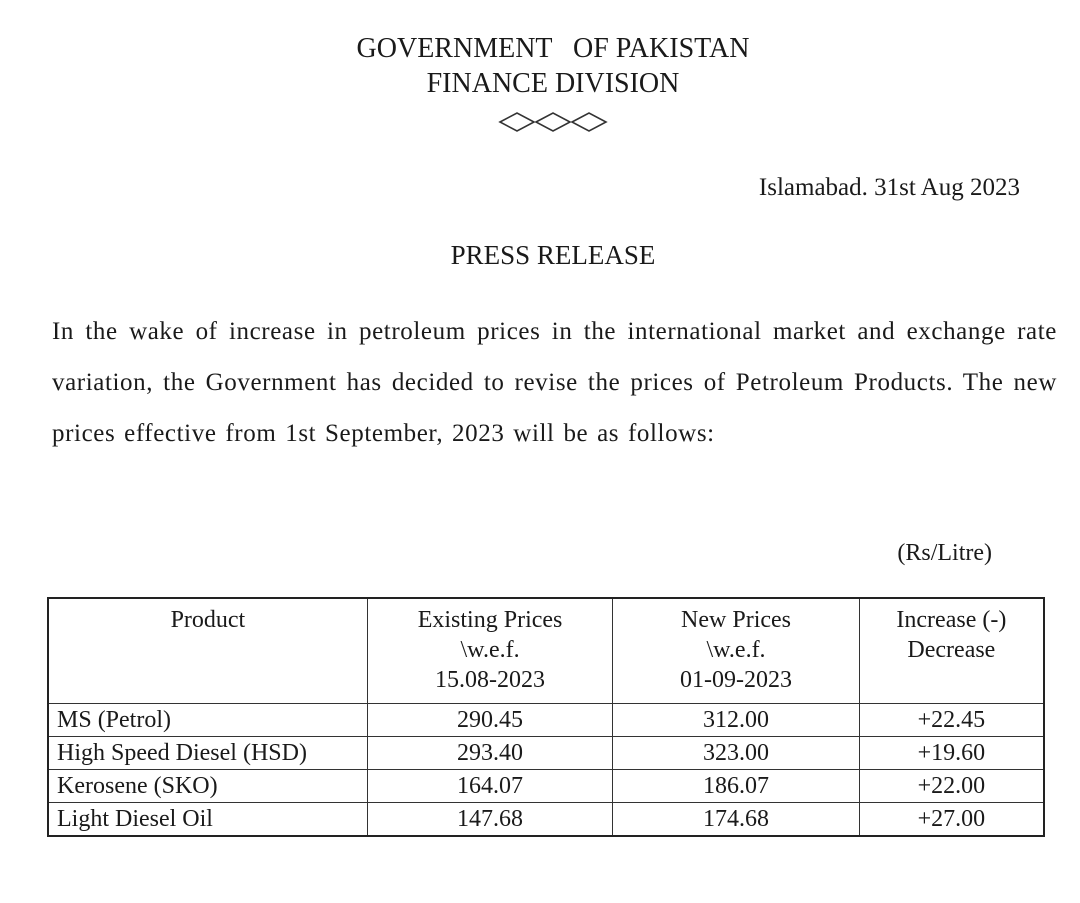  What do you see at coordinates (951, 786) in the screenshot?
I see `price-cell: +22.00` at bounding box center [951, 786].